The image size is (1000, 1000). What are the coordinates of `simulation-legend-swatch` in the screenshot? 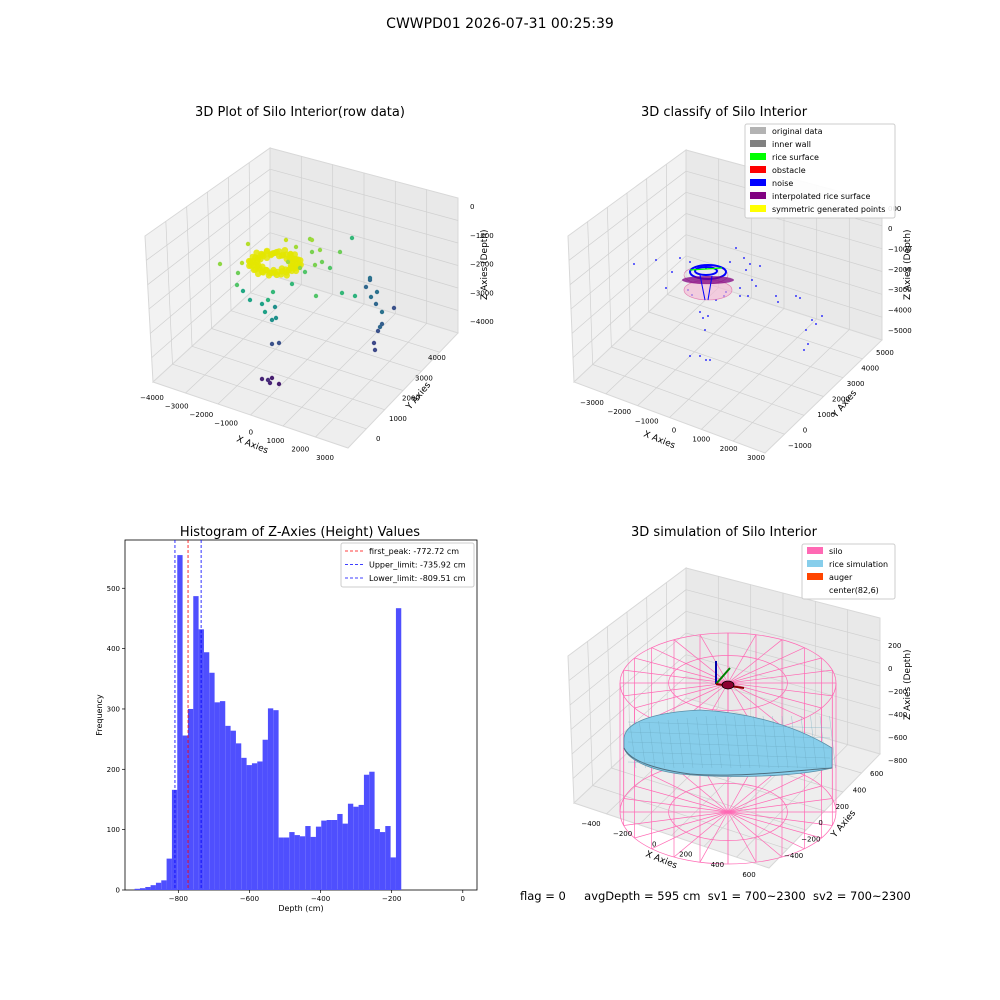 It's located at (815, 563).